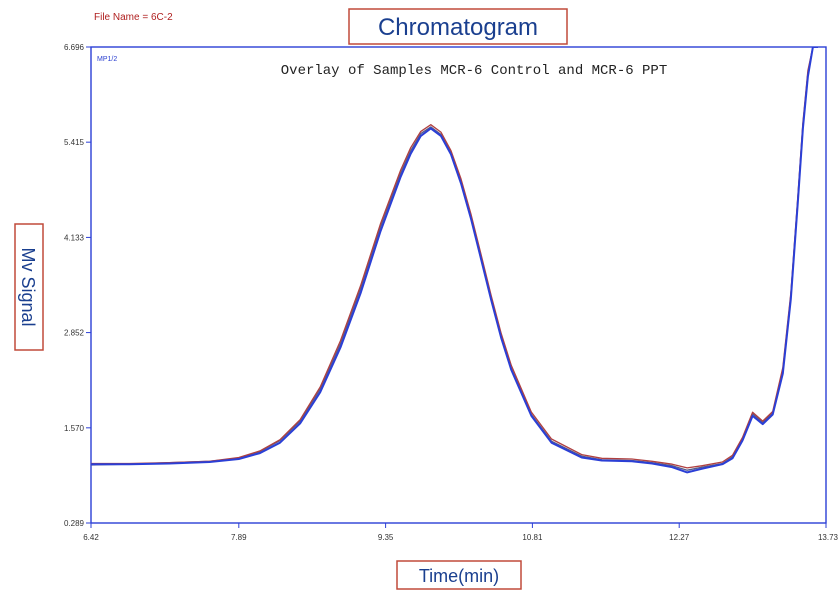 This screenshot has width=839, height=590. I want to click on y-tick-label: 1.570, so click(74, 428).